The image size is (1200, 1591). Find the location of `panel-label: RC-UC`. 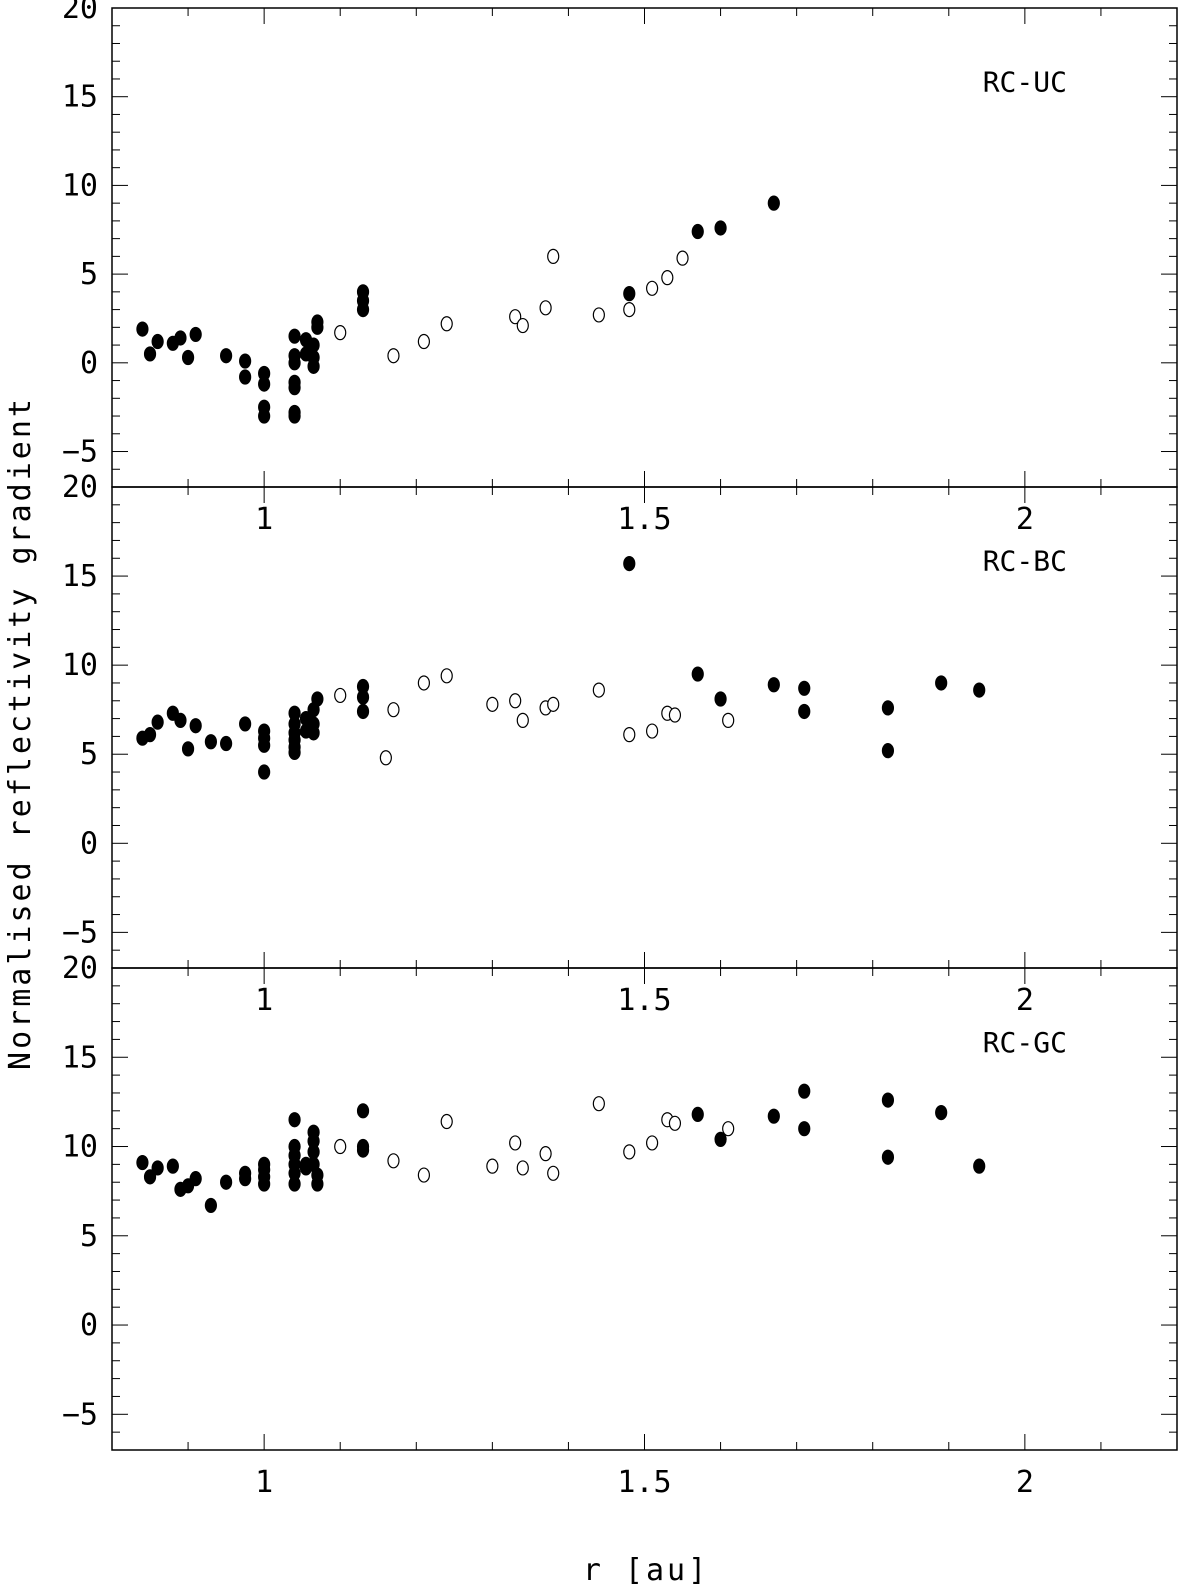

panel-label: RC-UC is located at coordinates (1025, 81).